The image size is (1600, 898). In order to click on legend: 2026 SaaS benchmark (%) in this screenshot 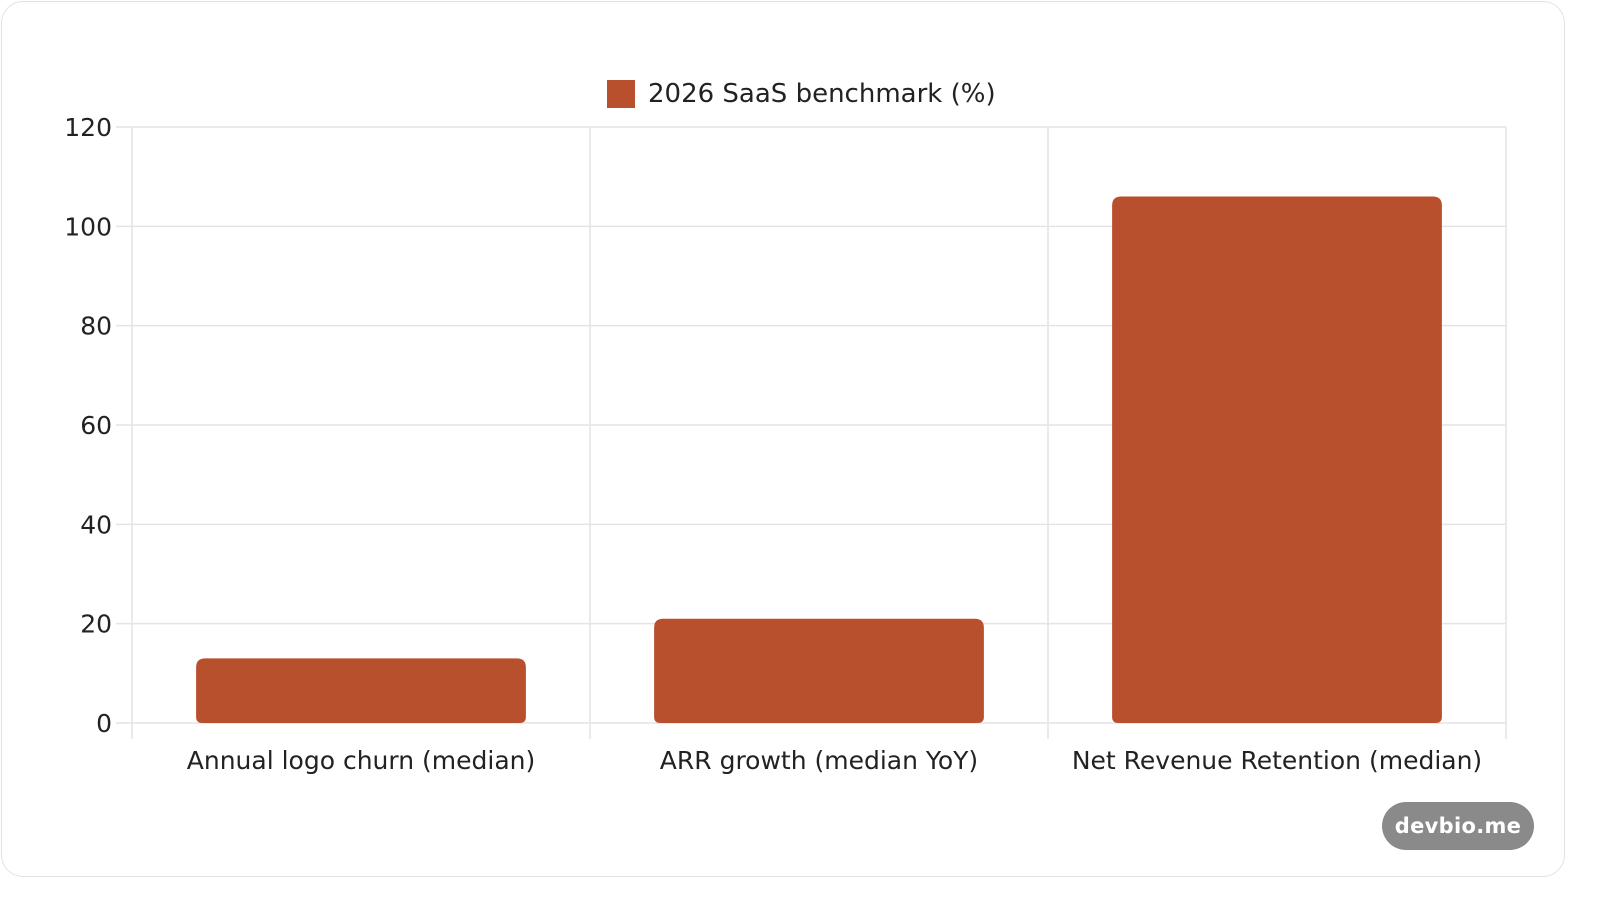, I will do `click(801, 94)`.